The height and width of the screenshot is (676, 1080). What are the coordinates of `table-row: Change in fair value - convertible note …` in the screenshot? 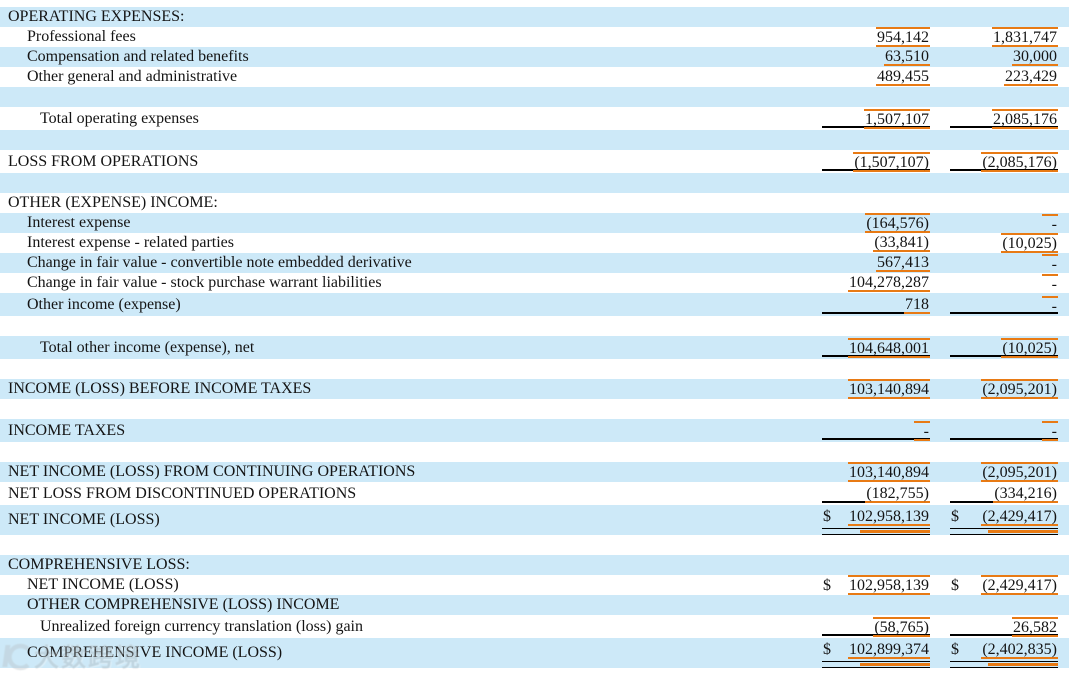 It's located at (534, 263).